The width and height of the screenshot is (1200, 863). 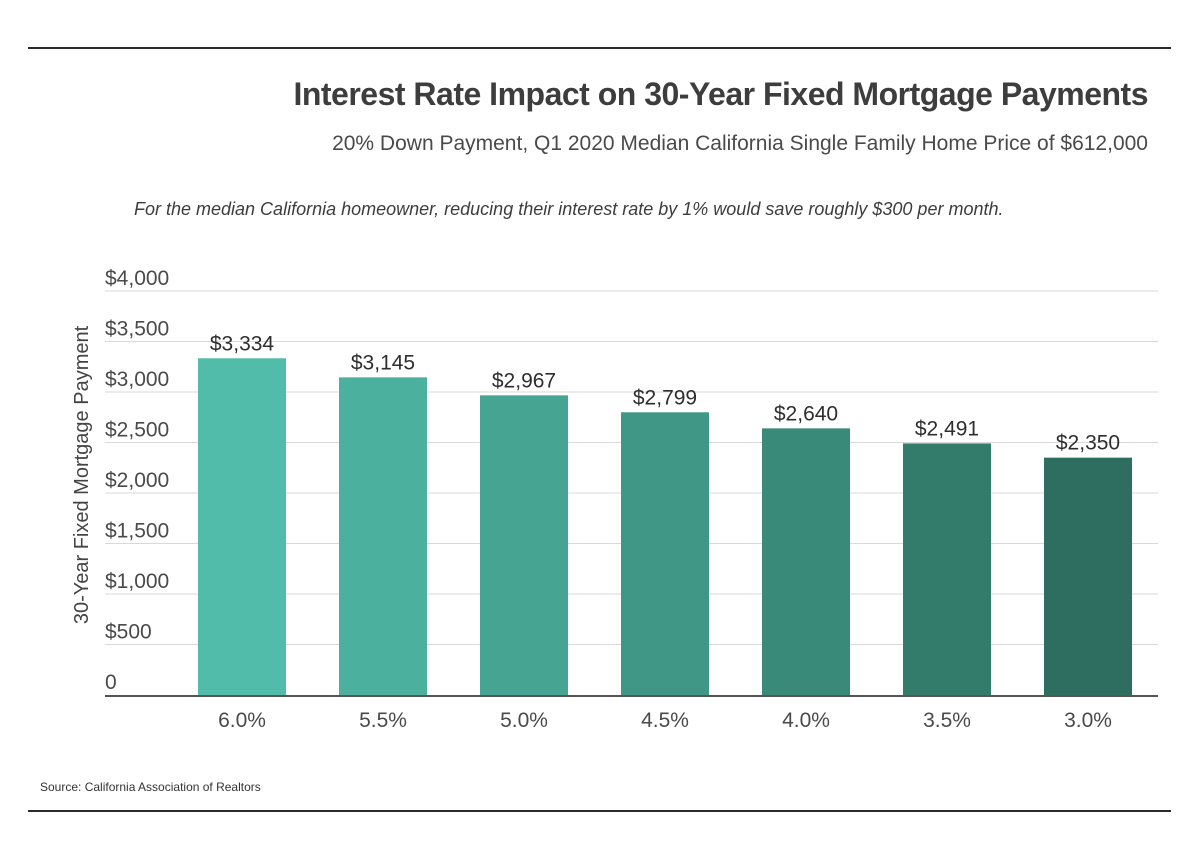 I want to click on x-tick-label: 5.0%, so click(x=524, y=720).